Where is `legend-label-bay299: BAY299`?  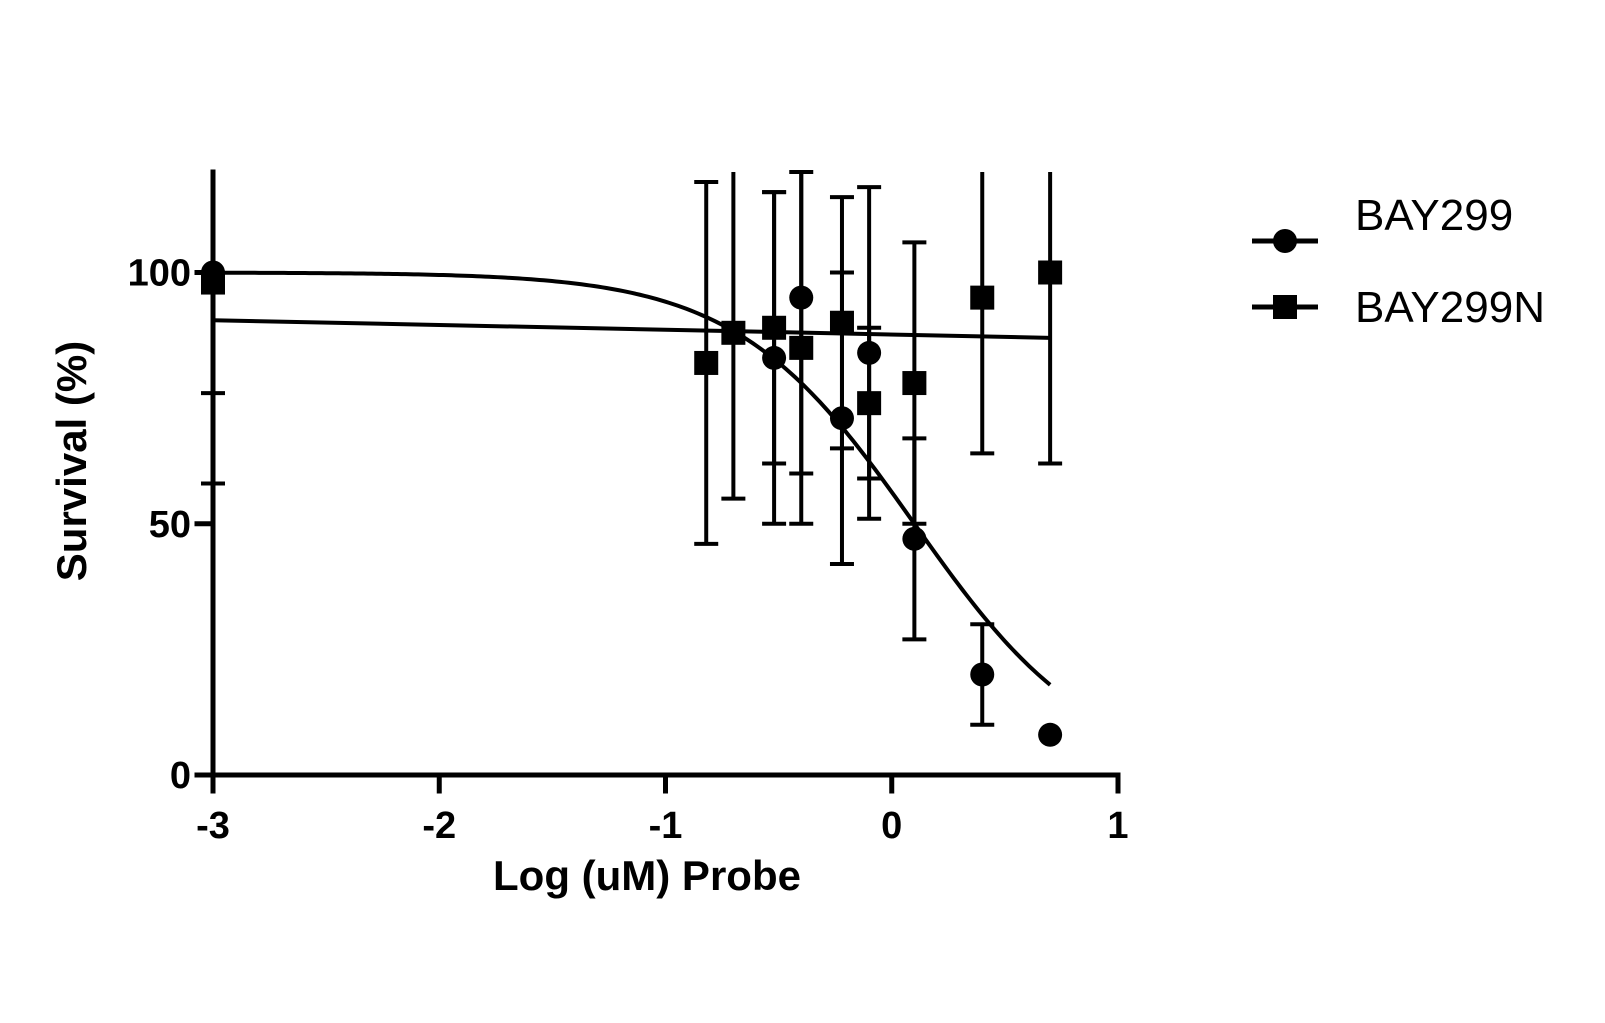 legend-label-bay299: BAY299 is located at coordinates (1434, 215).